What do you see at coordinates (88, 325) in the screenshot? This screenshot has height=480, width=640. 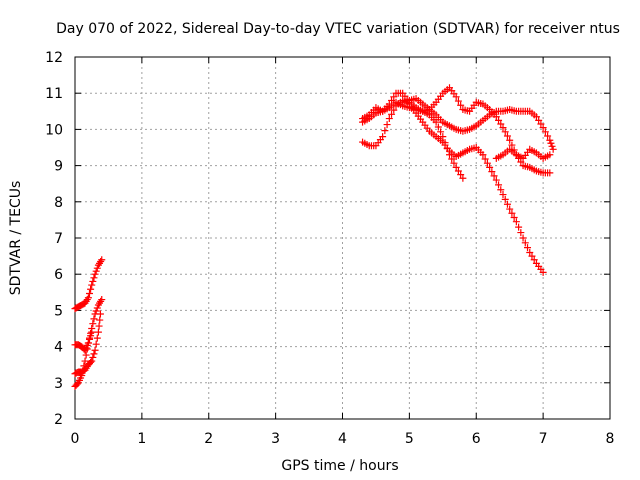 I see `series-track-b` at bounding box center [88, 325].